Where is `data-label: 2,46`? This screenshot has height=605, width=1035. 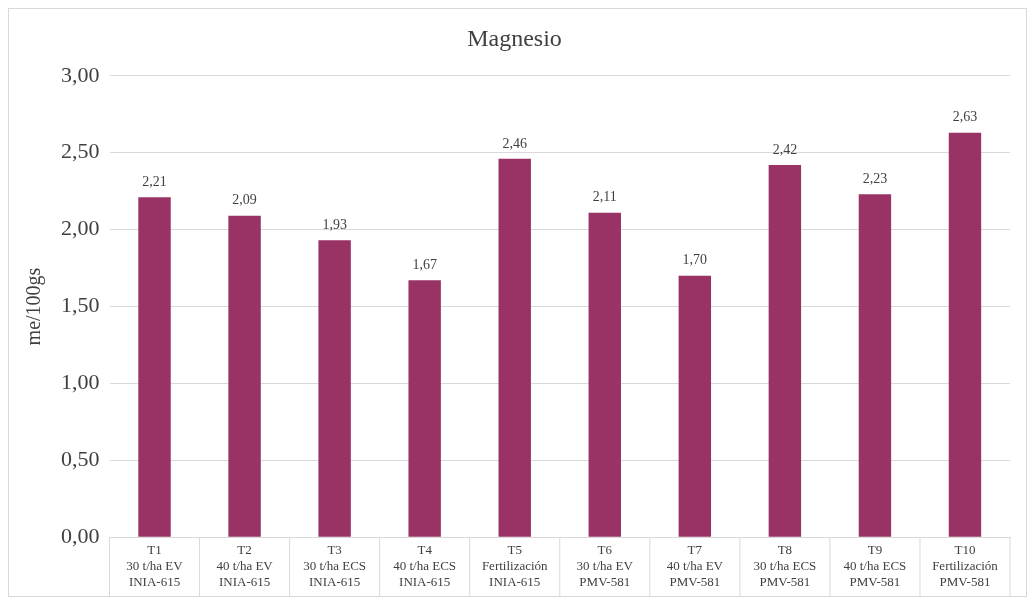
data-label: 2,46 is located at coordinates (514, 143).